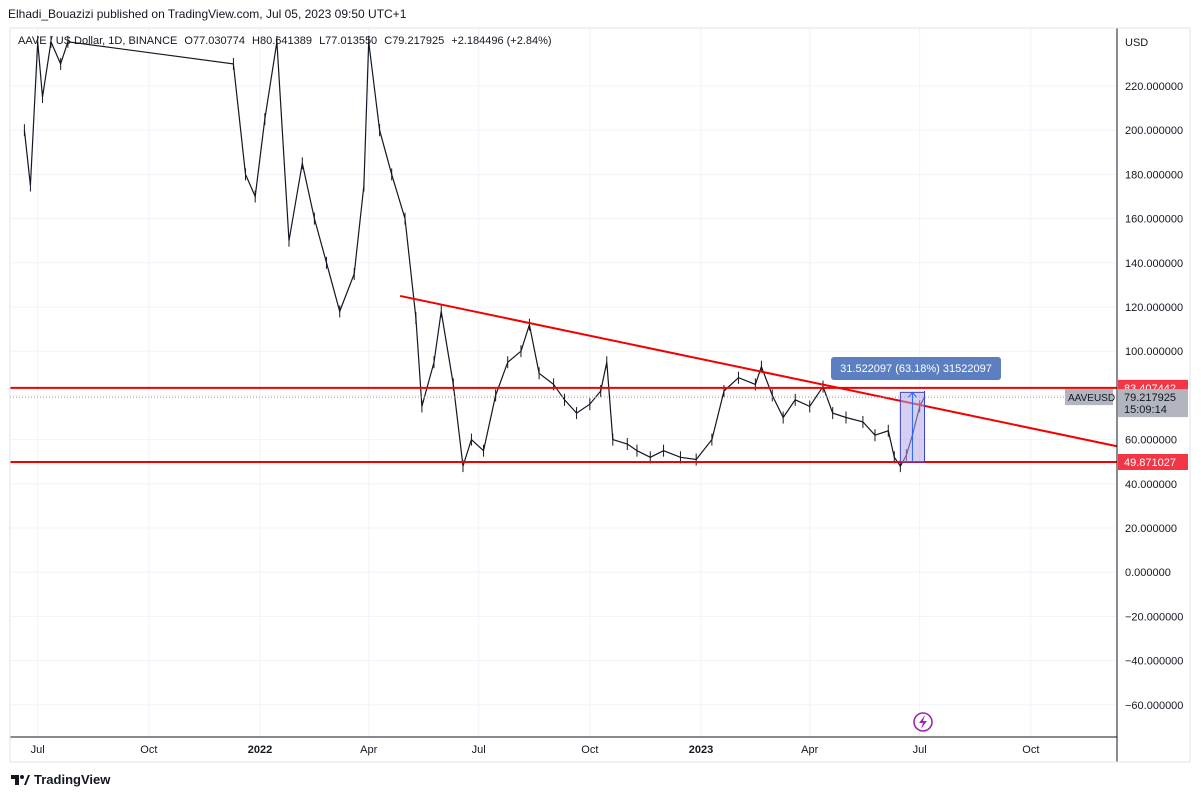 The image size is (1201, 799). What do you see at coordinates (1091, 398) in the screenshot?
I see `ticker-tag: AAVEUSD` at bounding box center [1091, 398].